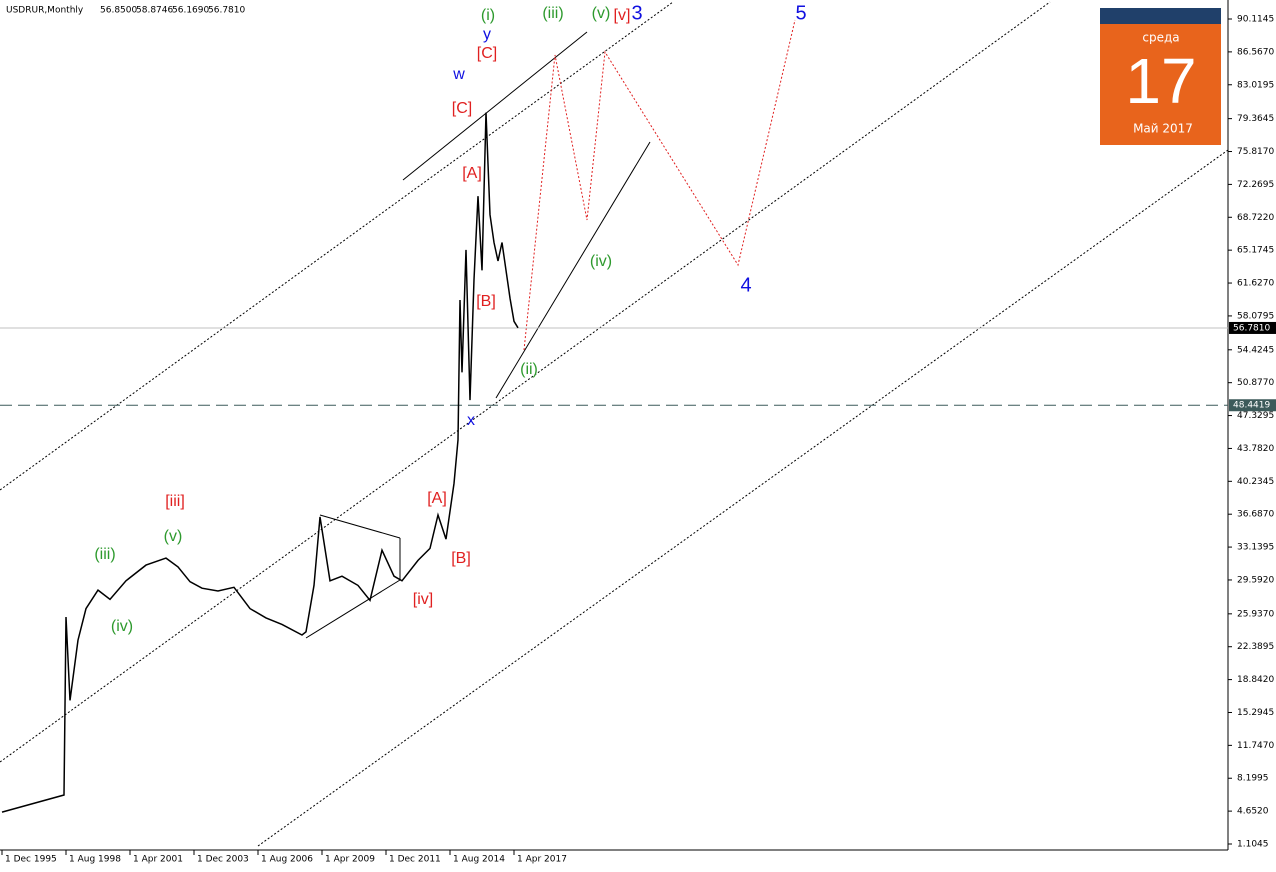 This screenshot has width=1276, height=872. What do you see at coordinates (659, 185) in the screenshot?
I see `forecast-path` at bounding box center [659, 185].